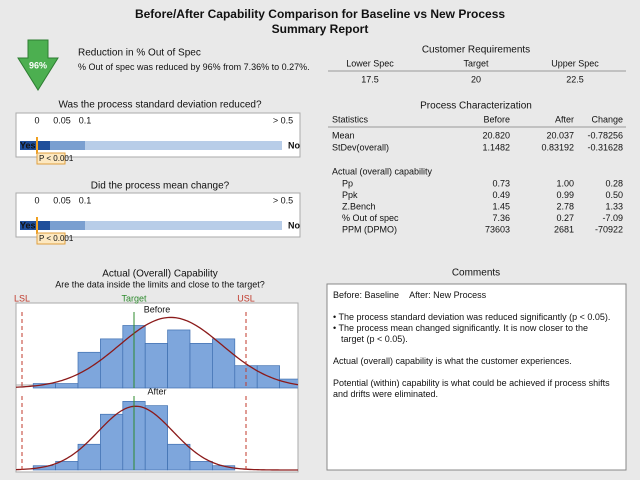 Image resolution: width=640 pixels, height=480 pixels. What do you see at coordinates (350, 119) in the screenshot?
I see `table-header: Statistics` at bounding box center [350, 119].